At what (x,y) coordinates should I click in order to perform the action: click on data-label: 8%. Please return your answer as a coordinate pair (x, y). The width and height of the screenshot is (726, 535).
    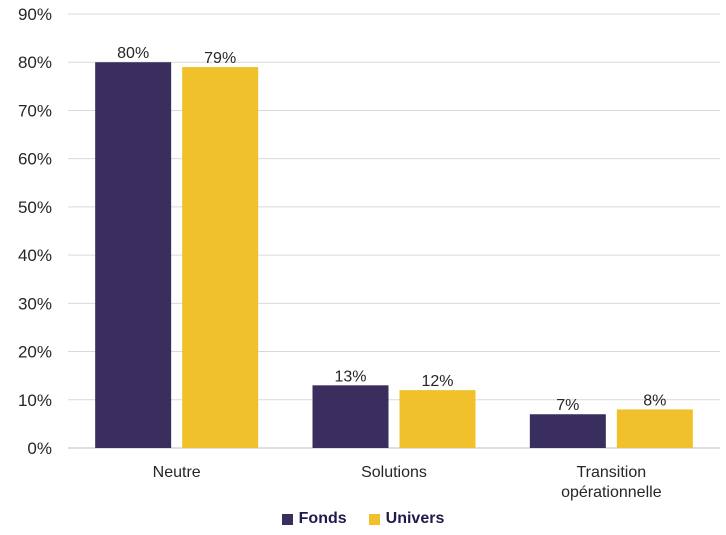
    Looking at the image, I should click on (654, 400).